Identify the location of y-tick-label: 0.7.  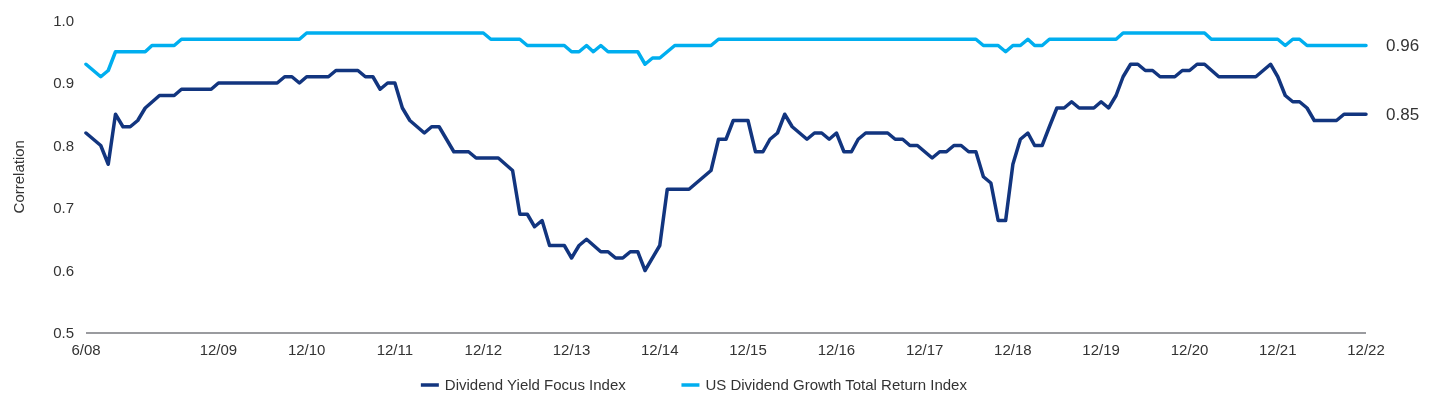
(63, 208).